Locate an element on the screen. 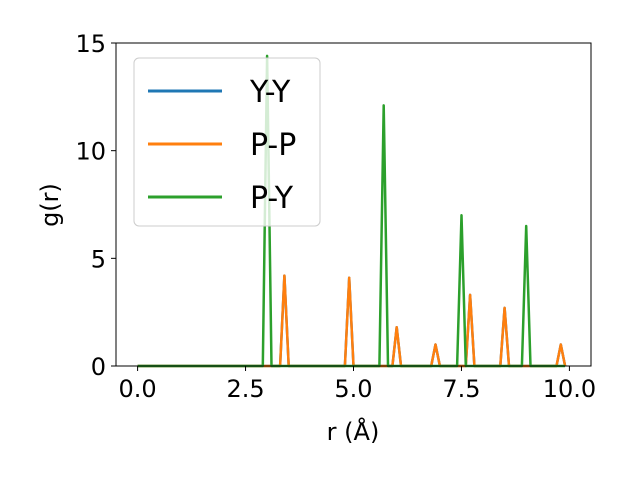 The width and height of the screenshot is (640, 480). legend-items: Y-Y P-P P-Y is located at coordinates (222, 145).